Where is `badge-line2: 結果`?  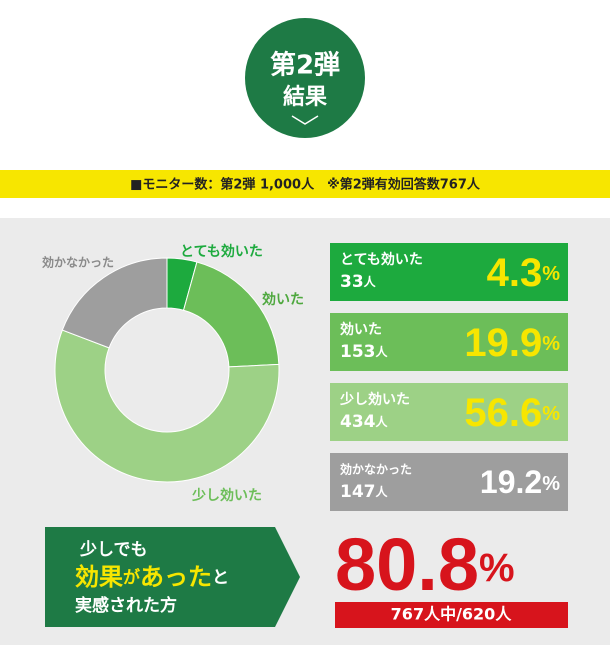 badge-line2: 結果 is located at coordinates (305, 97).